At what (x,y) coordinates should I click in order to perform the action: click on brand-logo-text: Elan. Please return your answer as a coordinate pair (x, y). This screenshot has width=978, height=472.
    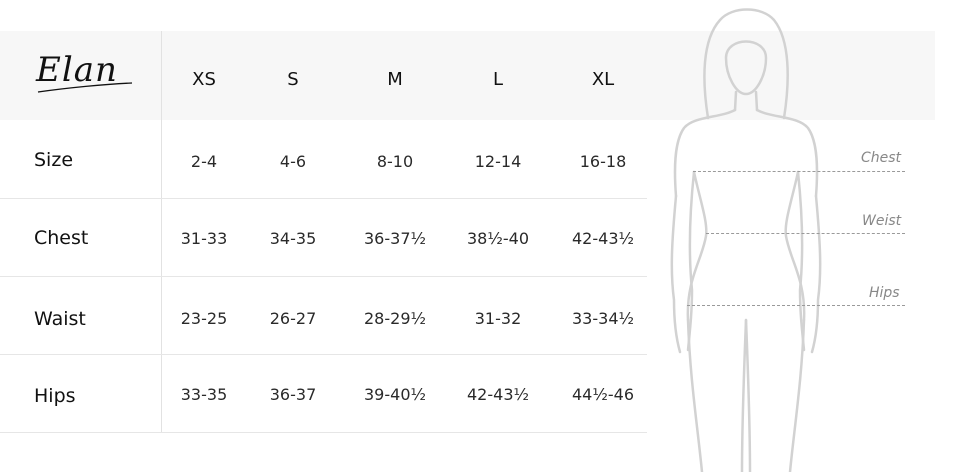
    Looking at the image, I should click on (77, 70).